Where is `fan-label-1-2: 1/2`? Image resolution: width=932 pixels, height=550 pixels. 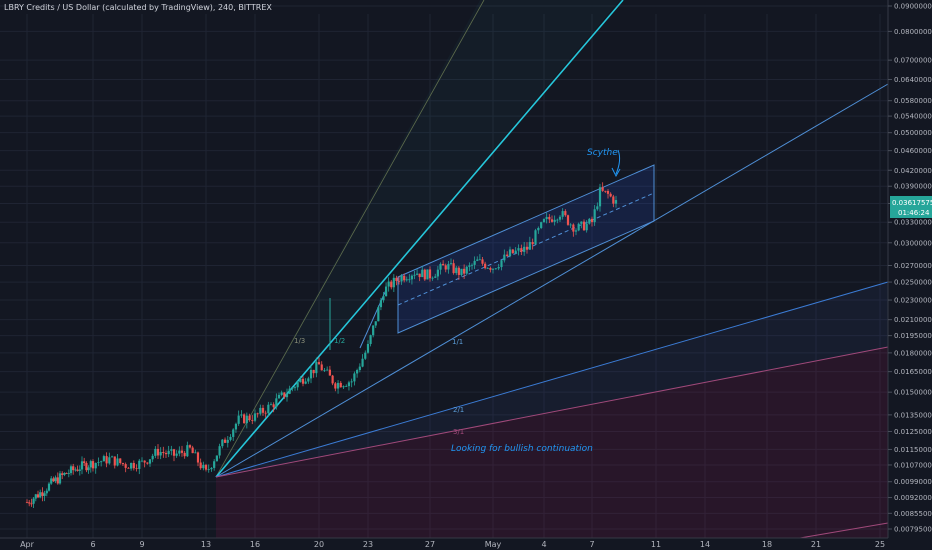
fan-label-1-2: 1/2 is located at coordinates (339, 341).